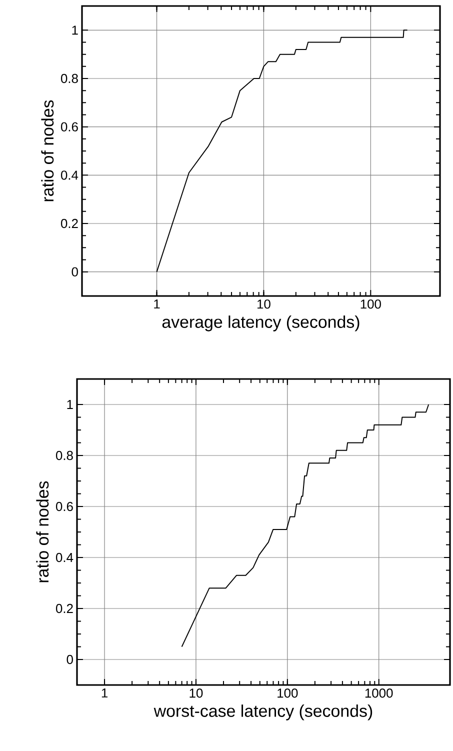 Image resolution: width=453 pixels, height=751 pixels. What do you see at coordinates (379, 693) in the screenshot?
I see `x-tick-label: 1000` at bounding box center [379, 693].